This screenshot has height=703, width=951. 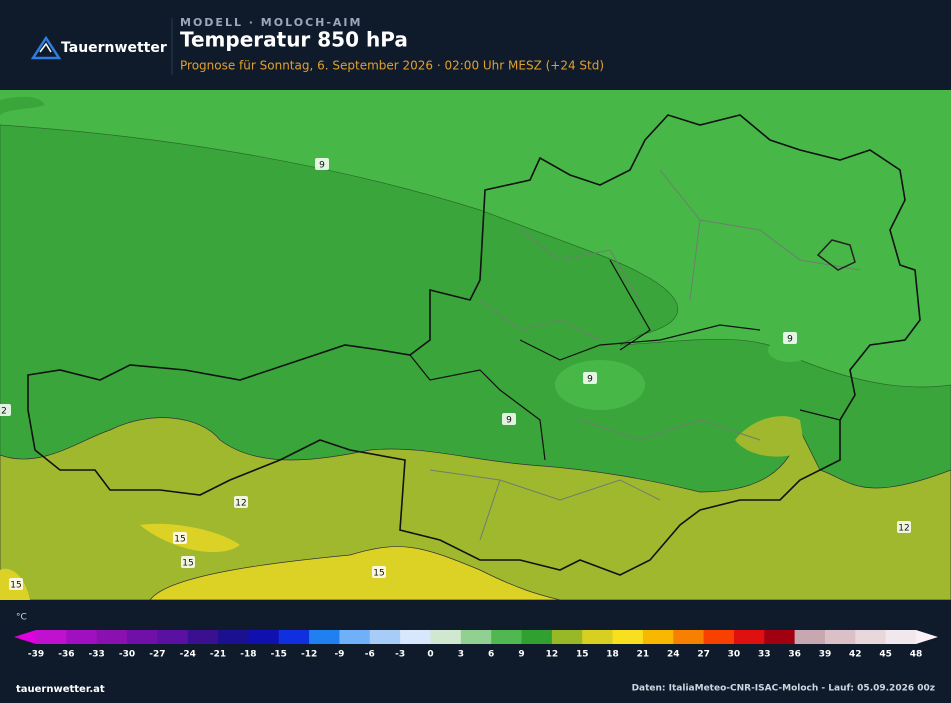 What do you see at coordinates (491, 655) in the screenshot?
I see `legend-tick-label: 6` at bounding box center [491, 655].